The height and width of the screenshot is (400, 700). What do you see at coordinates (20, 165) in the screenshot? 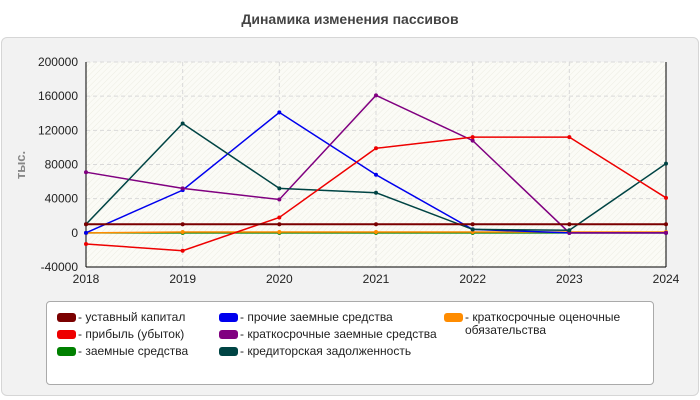
I see `y-axis-title: тыс.` at bounding box center [20, 165].